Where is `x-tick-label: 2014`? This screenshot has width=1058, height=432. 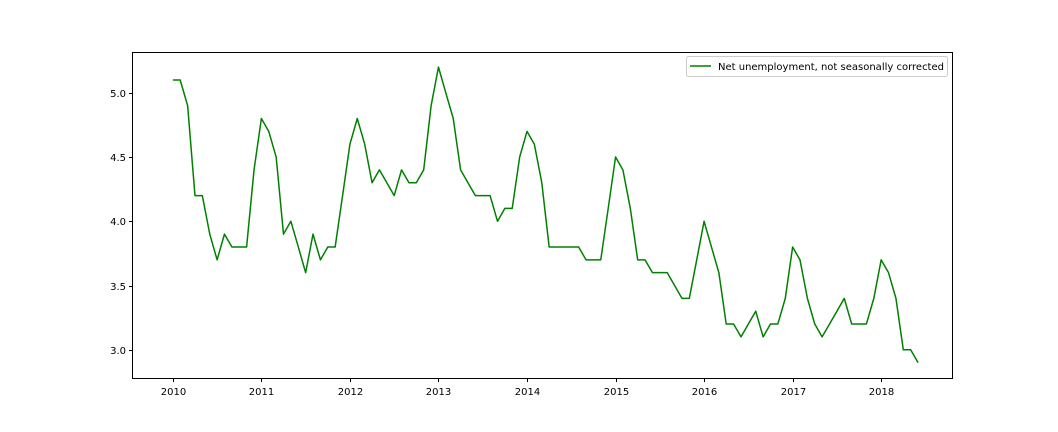
x-tick-label: 2014 is located at coordinates (527, 392).